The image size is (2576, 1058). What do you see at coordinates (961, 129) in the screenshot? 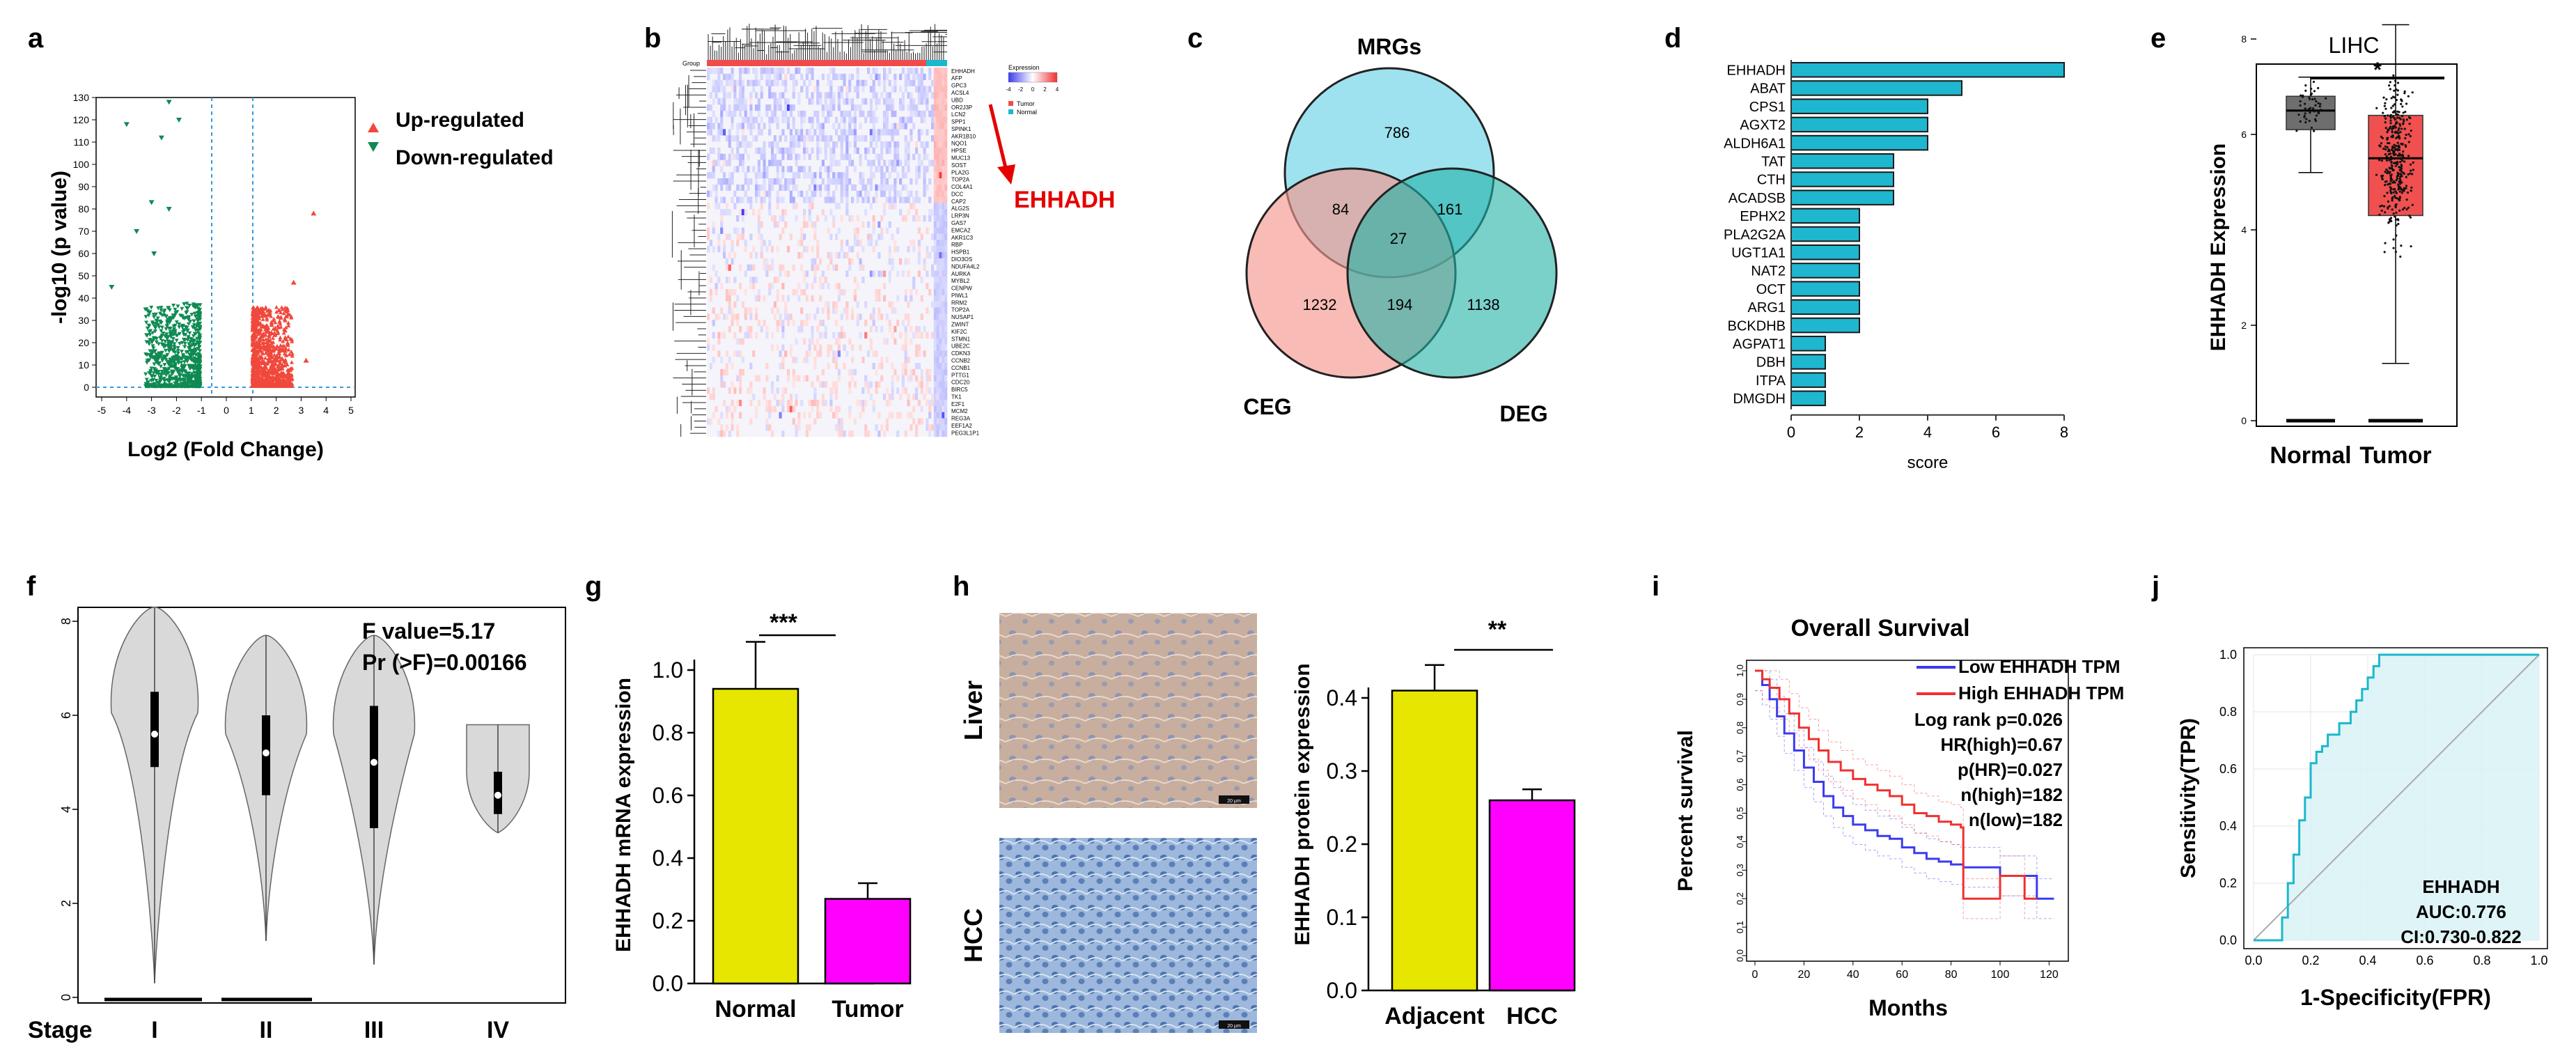
I see `heatmap-gene-label: SPINK1` at bounding box center [961, 129].